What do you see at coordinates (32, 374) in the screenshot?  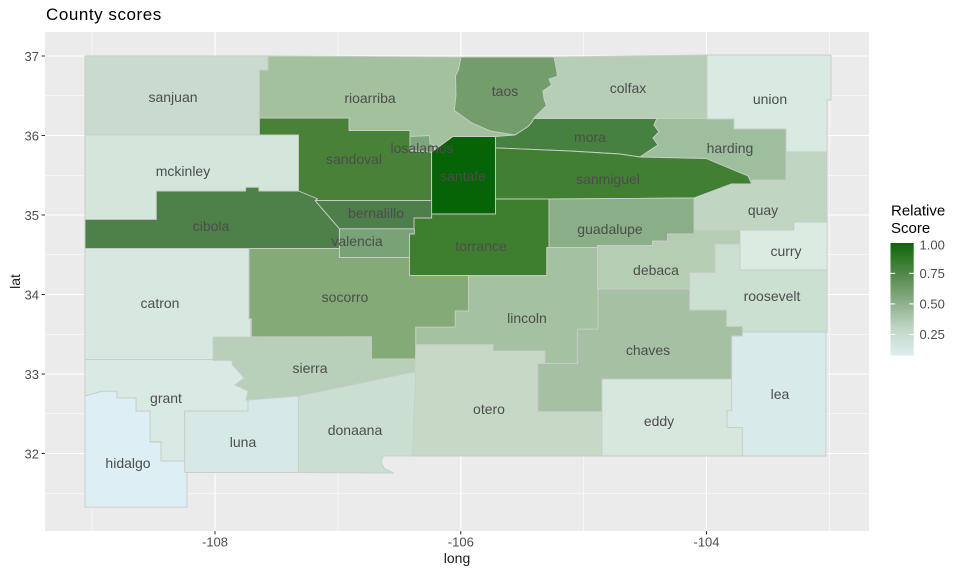 I see `svg-text: 33` at bounding box center [32, 374].